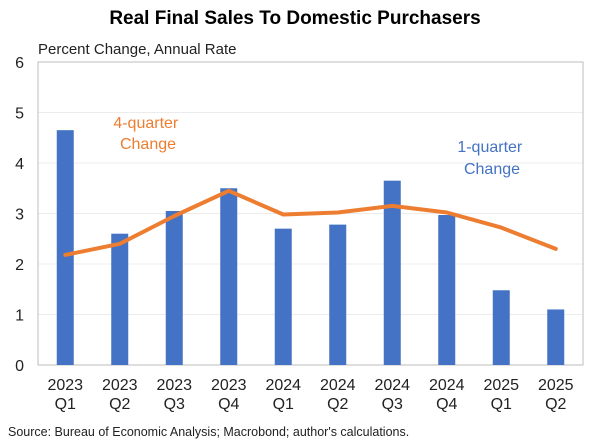 The height and width of the screenshot is (442, 590). I want to click on annotation-4-quarter: 4-quarter Change, so click(147, 134).